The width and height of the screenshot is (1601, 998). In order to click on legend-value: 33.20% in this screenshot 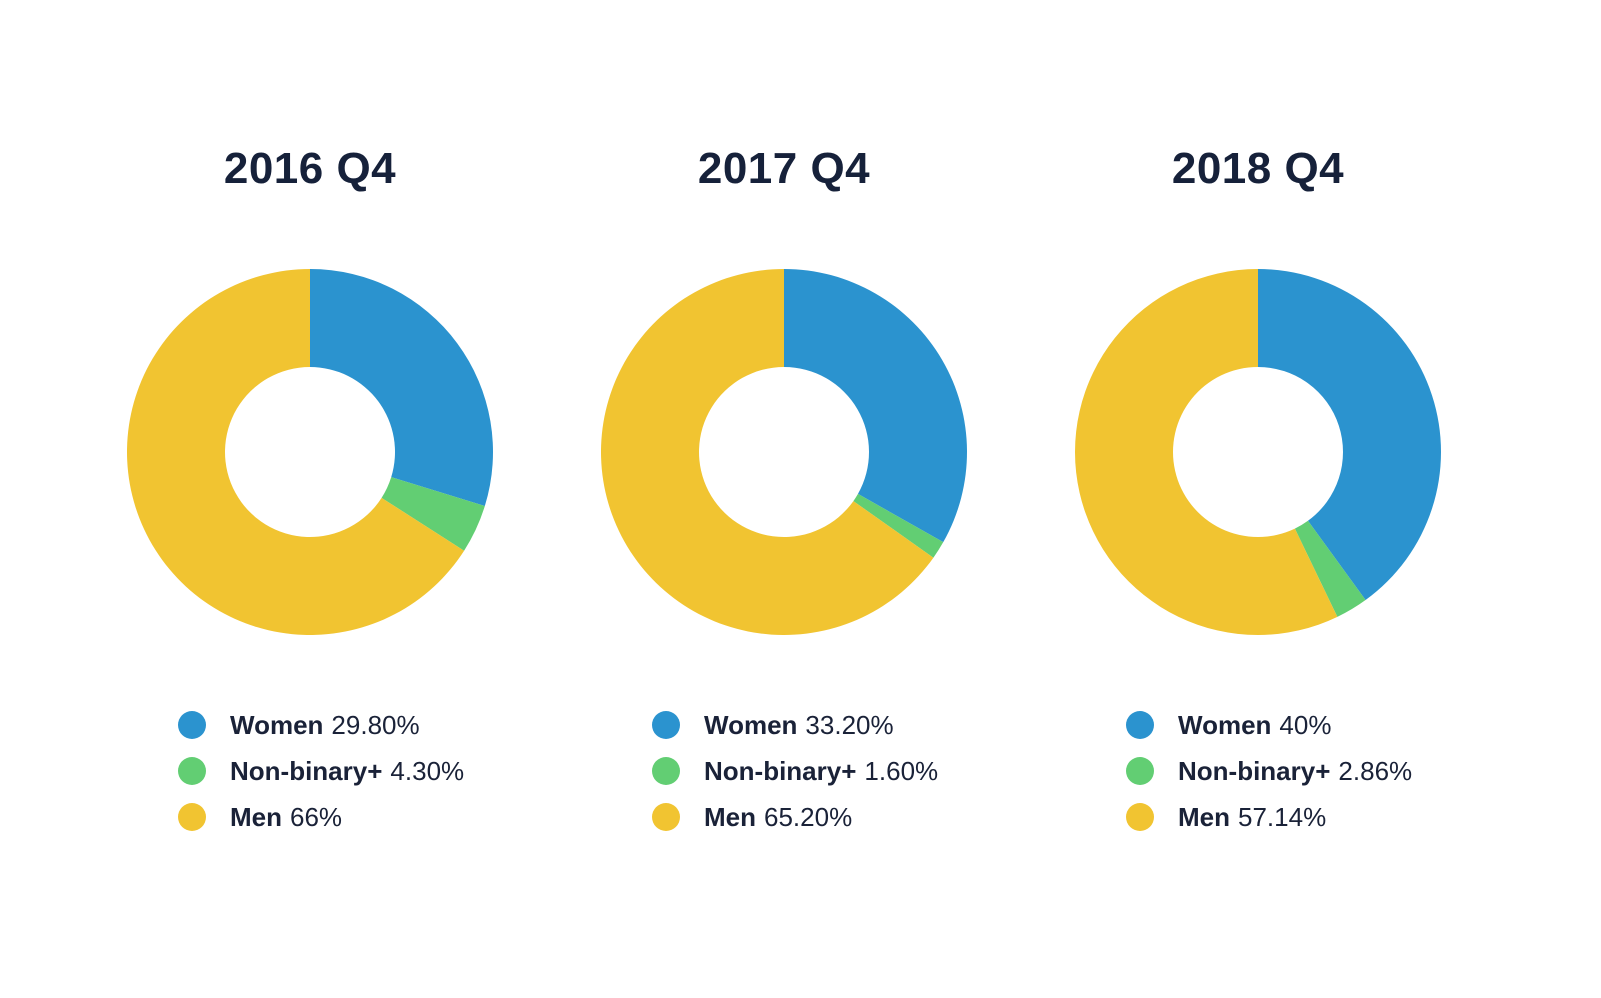, I will do `click(849, 724)`.